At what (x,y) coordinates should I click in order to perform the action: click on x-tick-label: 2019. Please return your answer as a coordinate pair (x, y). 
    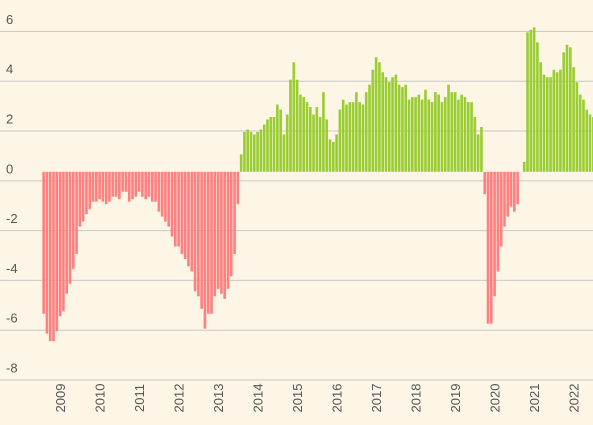
    Looking at the image, I should click on (455, 398).